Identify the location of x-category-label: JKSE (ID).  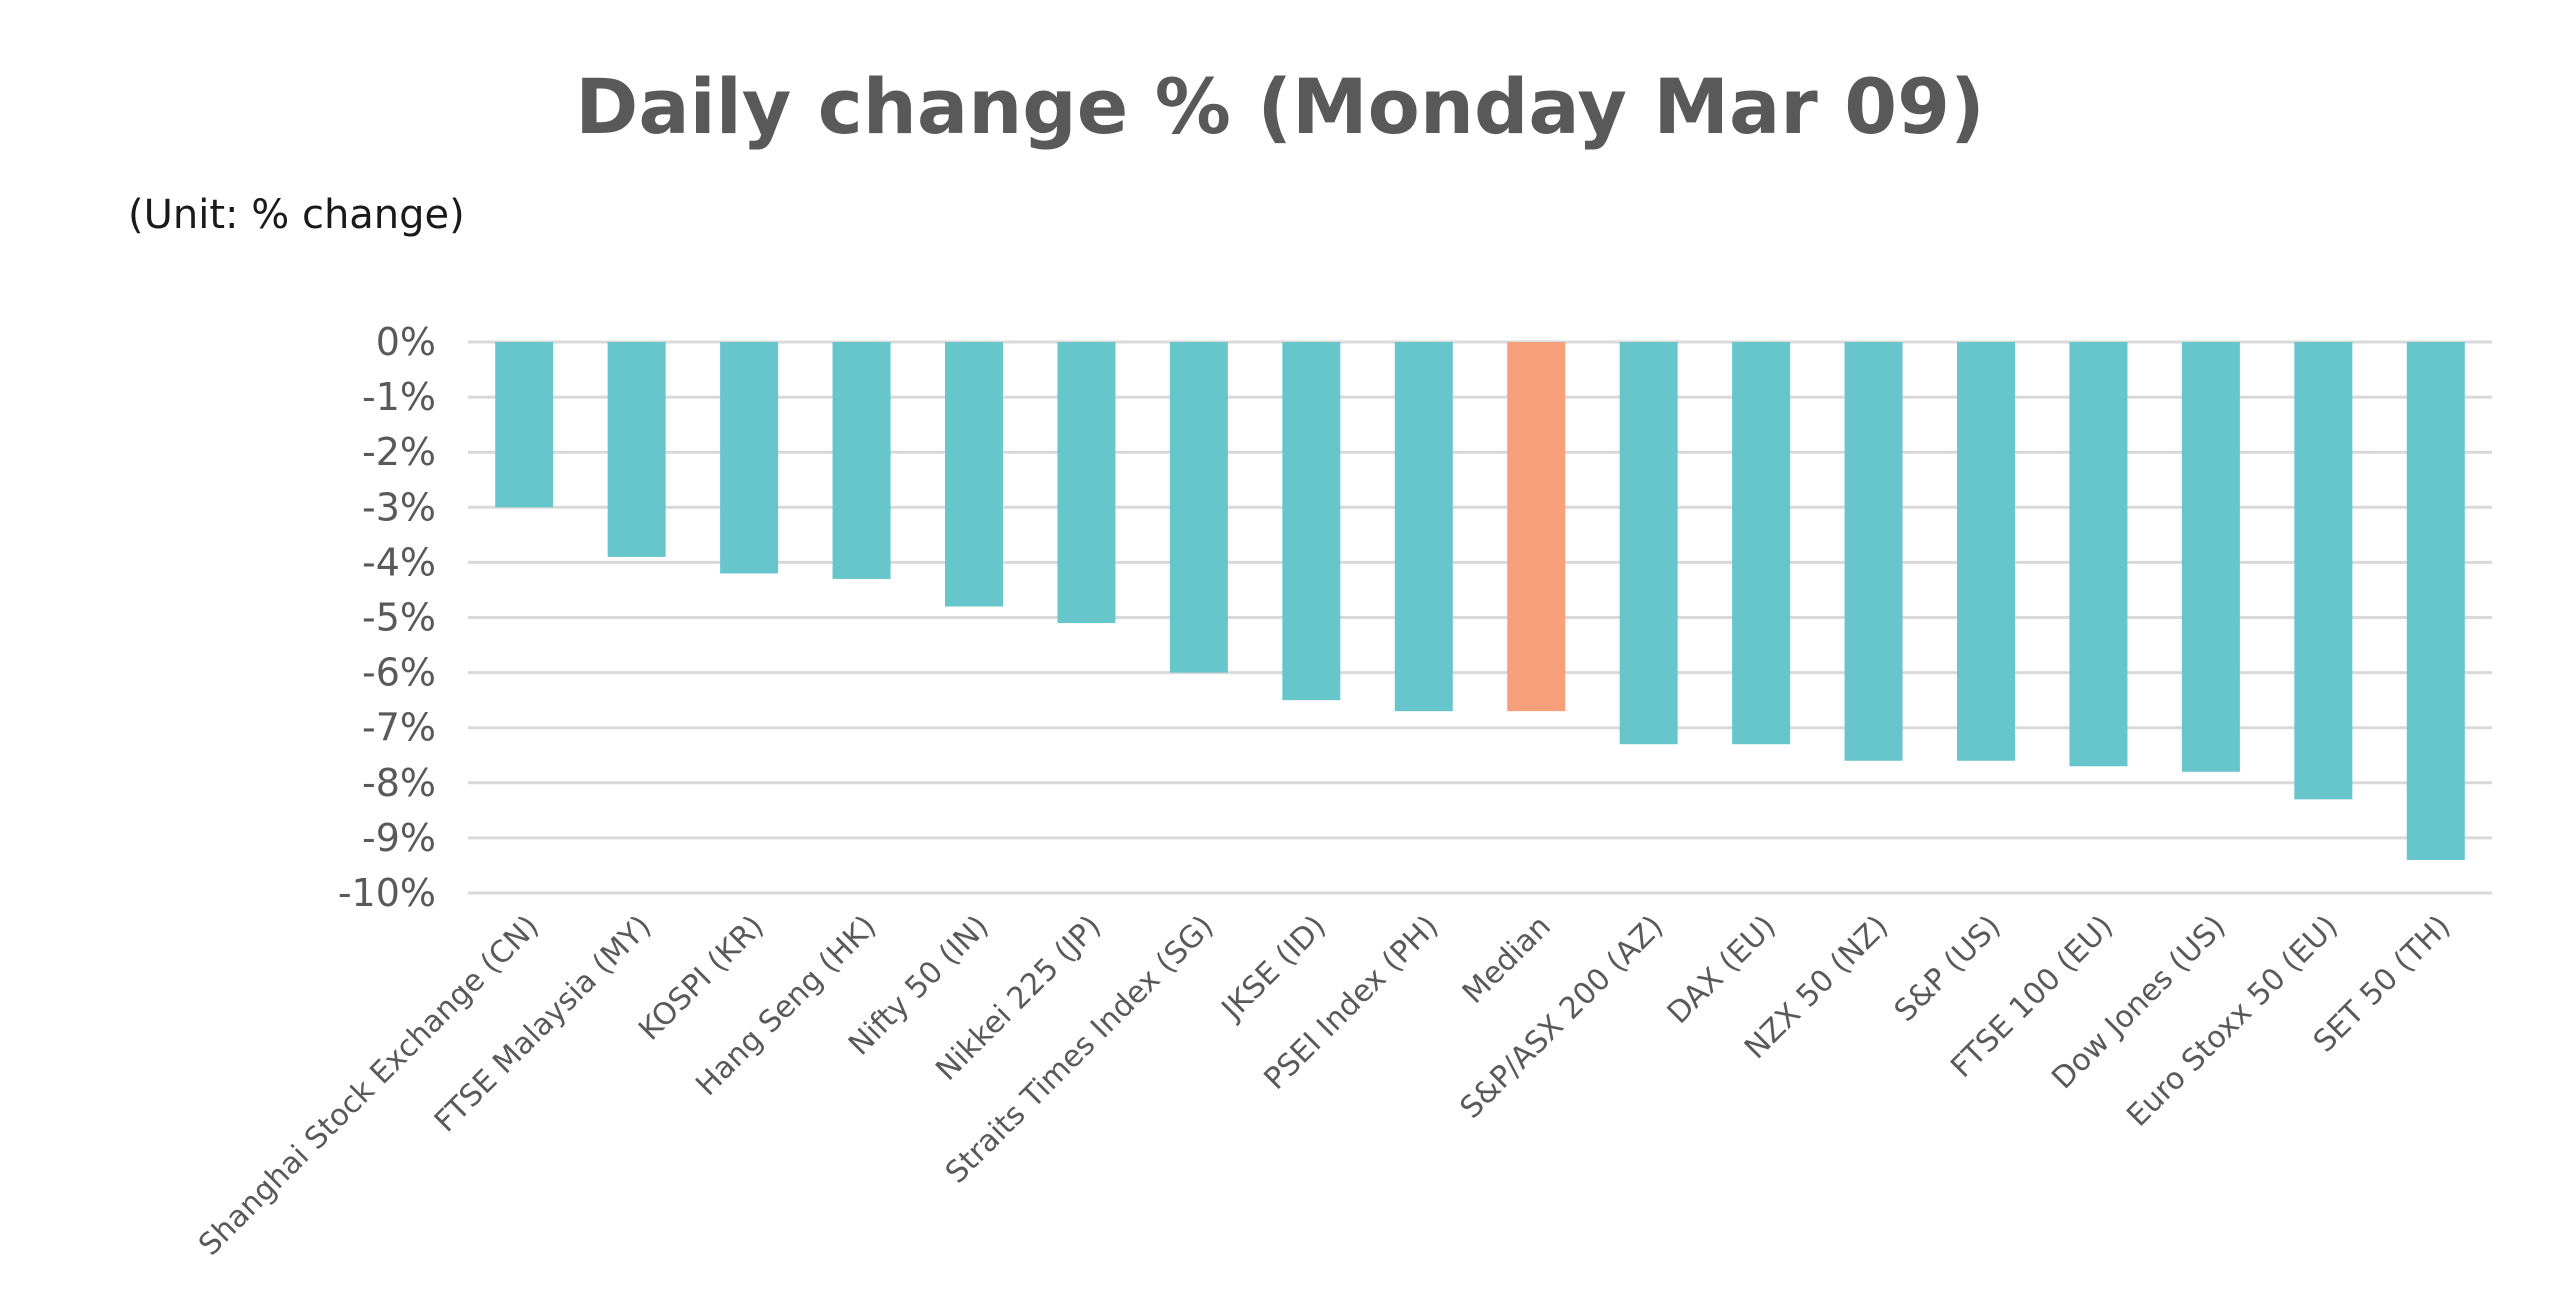
(1273, 968).